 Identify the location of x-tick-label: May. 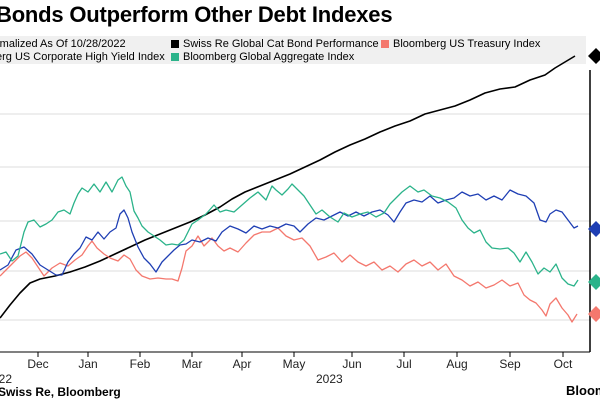
(294, 364).